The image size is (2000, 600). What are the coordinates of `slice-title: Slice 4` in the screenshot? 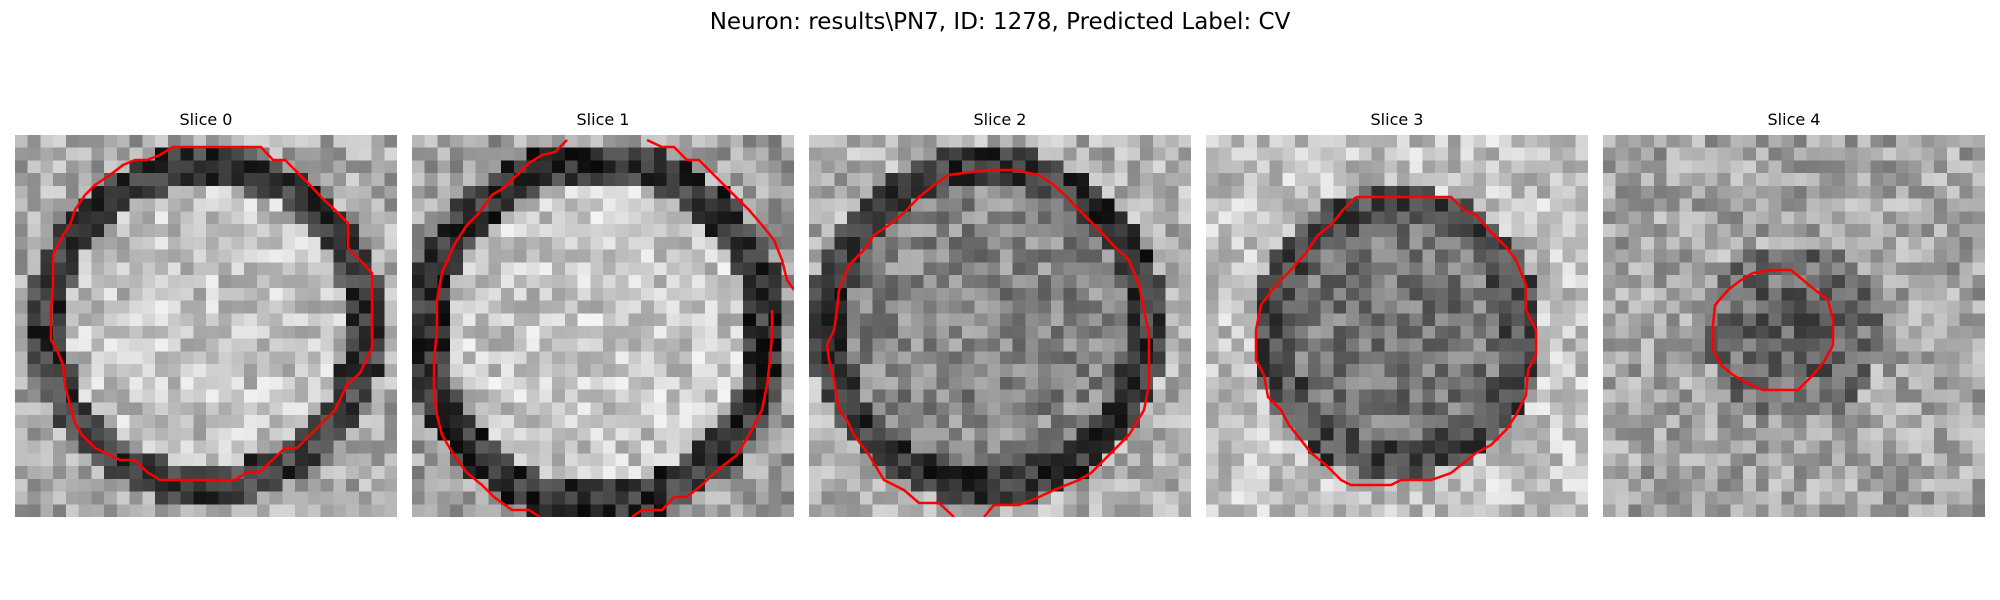 It's located at (1794, 119).